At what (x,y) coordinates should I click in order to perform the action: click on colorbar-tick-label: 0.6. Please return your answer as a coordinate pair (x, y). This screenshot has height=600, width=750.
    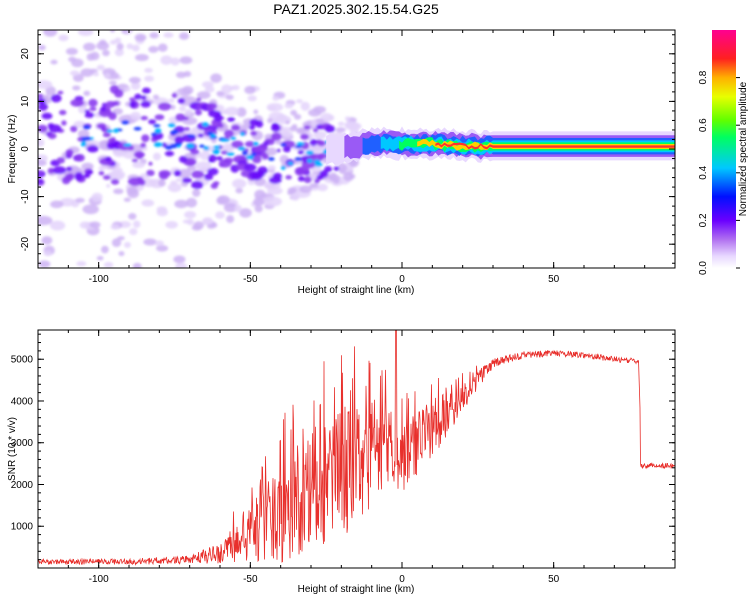
    Looking at the image, I should click on (703, 125).